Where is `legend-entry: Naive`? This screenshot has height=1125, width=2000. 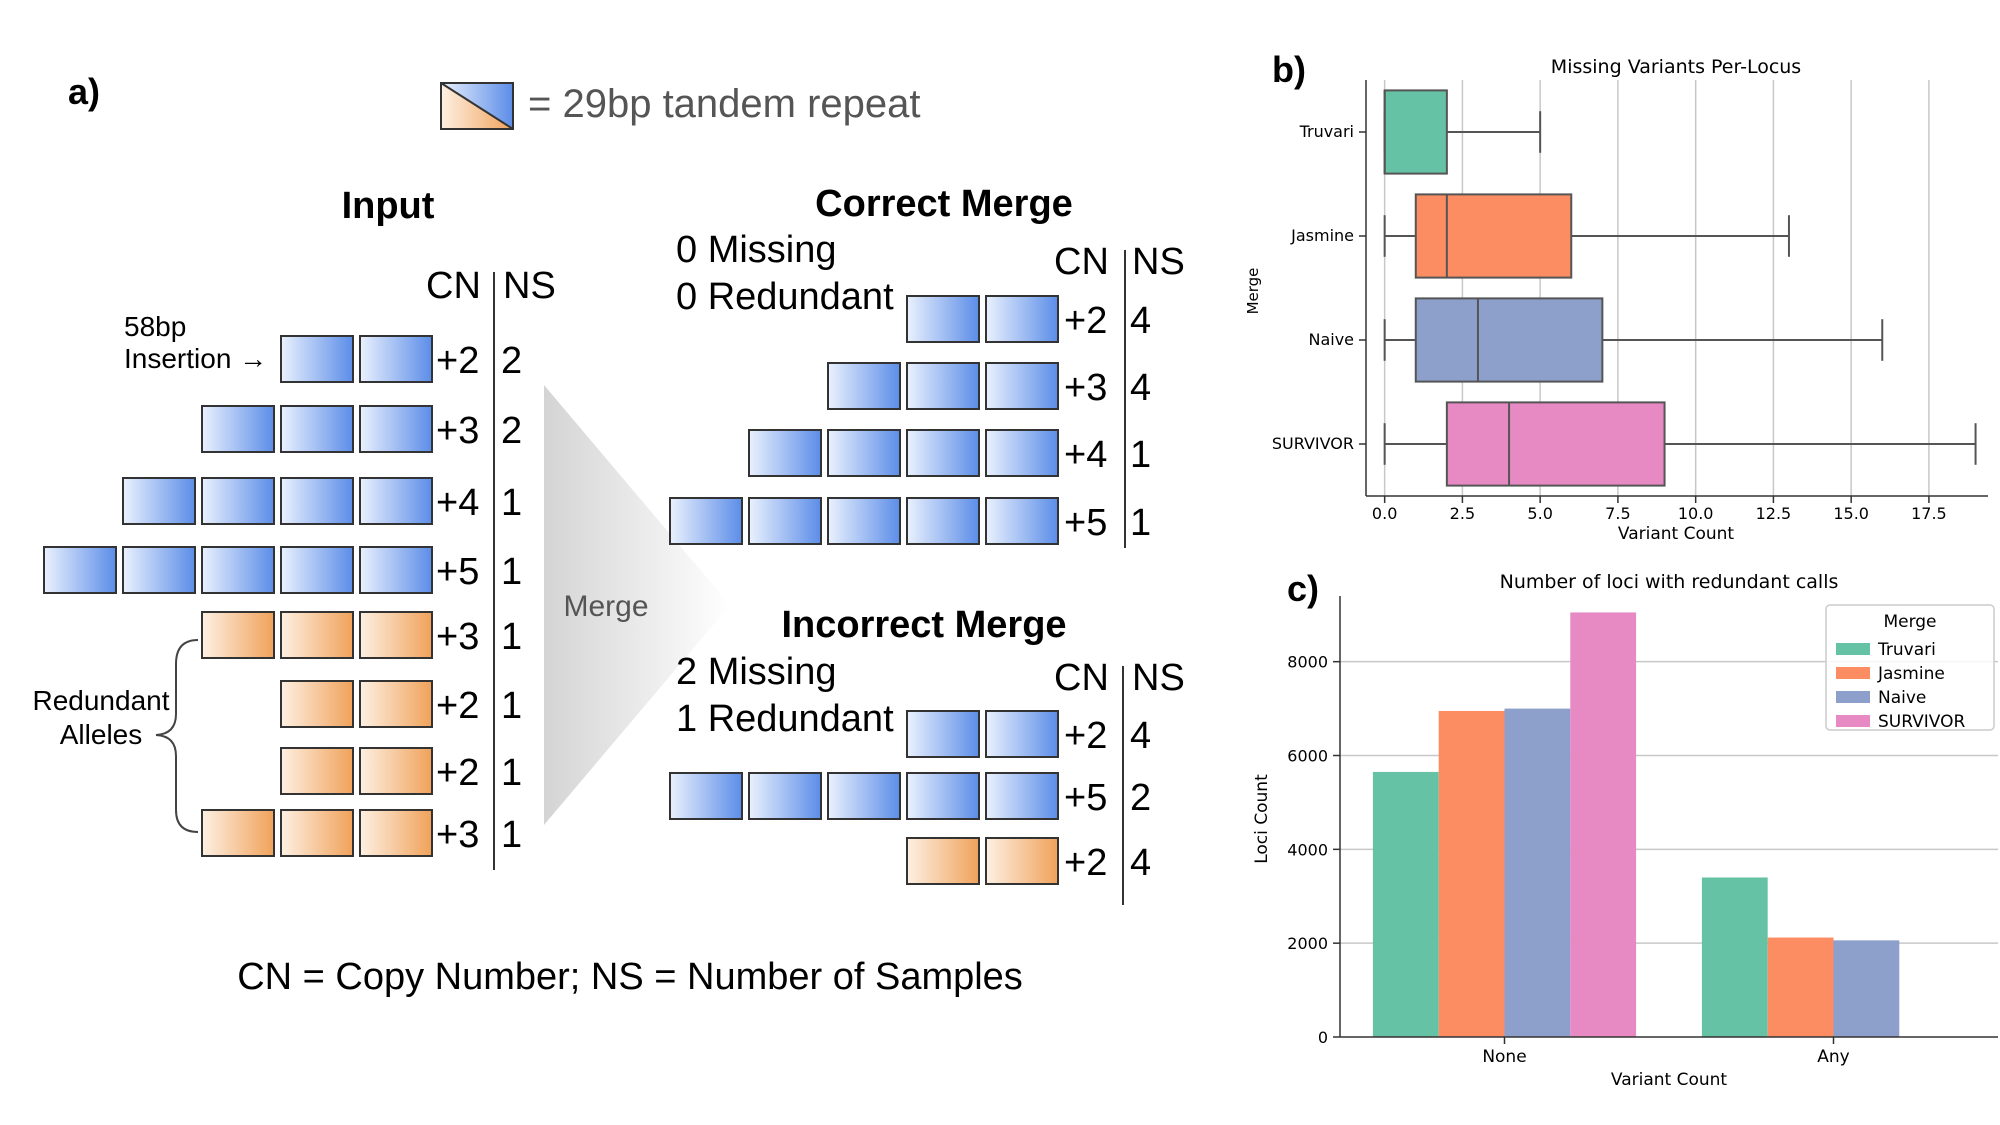 legend-entry: Naive is located at coordinates (1902, 698).